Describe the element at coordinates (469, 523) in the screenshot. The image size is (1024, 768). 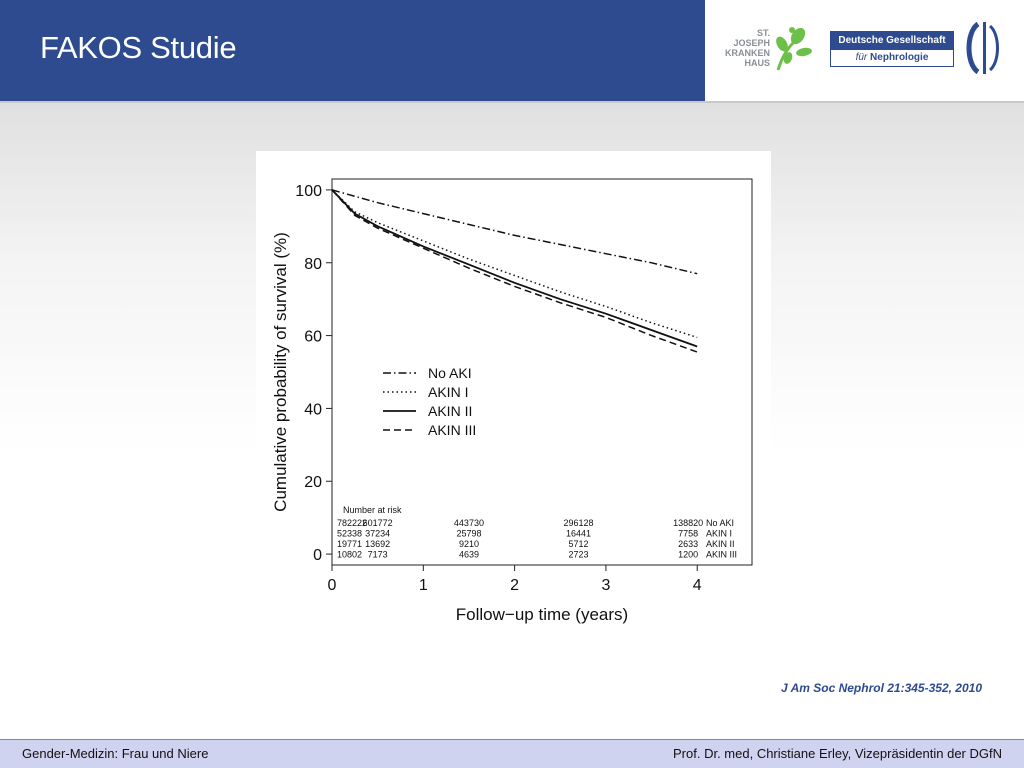
I see `risk-table-cell: 443730` at that location.